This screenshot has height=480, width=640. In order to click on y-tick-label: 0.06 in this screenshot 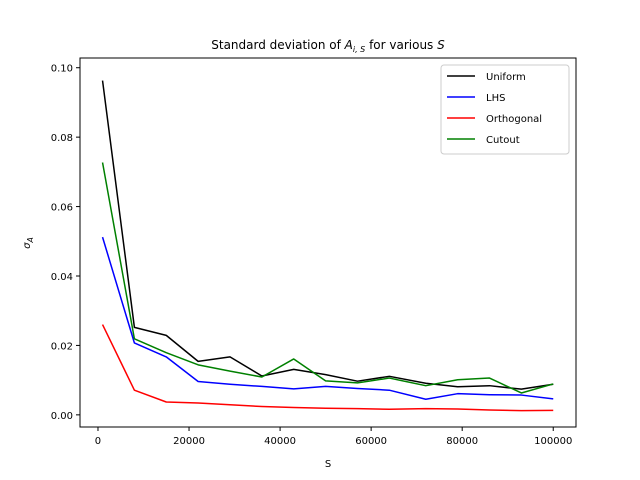, I will do `click(62, 208)`.